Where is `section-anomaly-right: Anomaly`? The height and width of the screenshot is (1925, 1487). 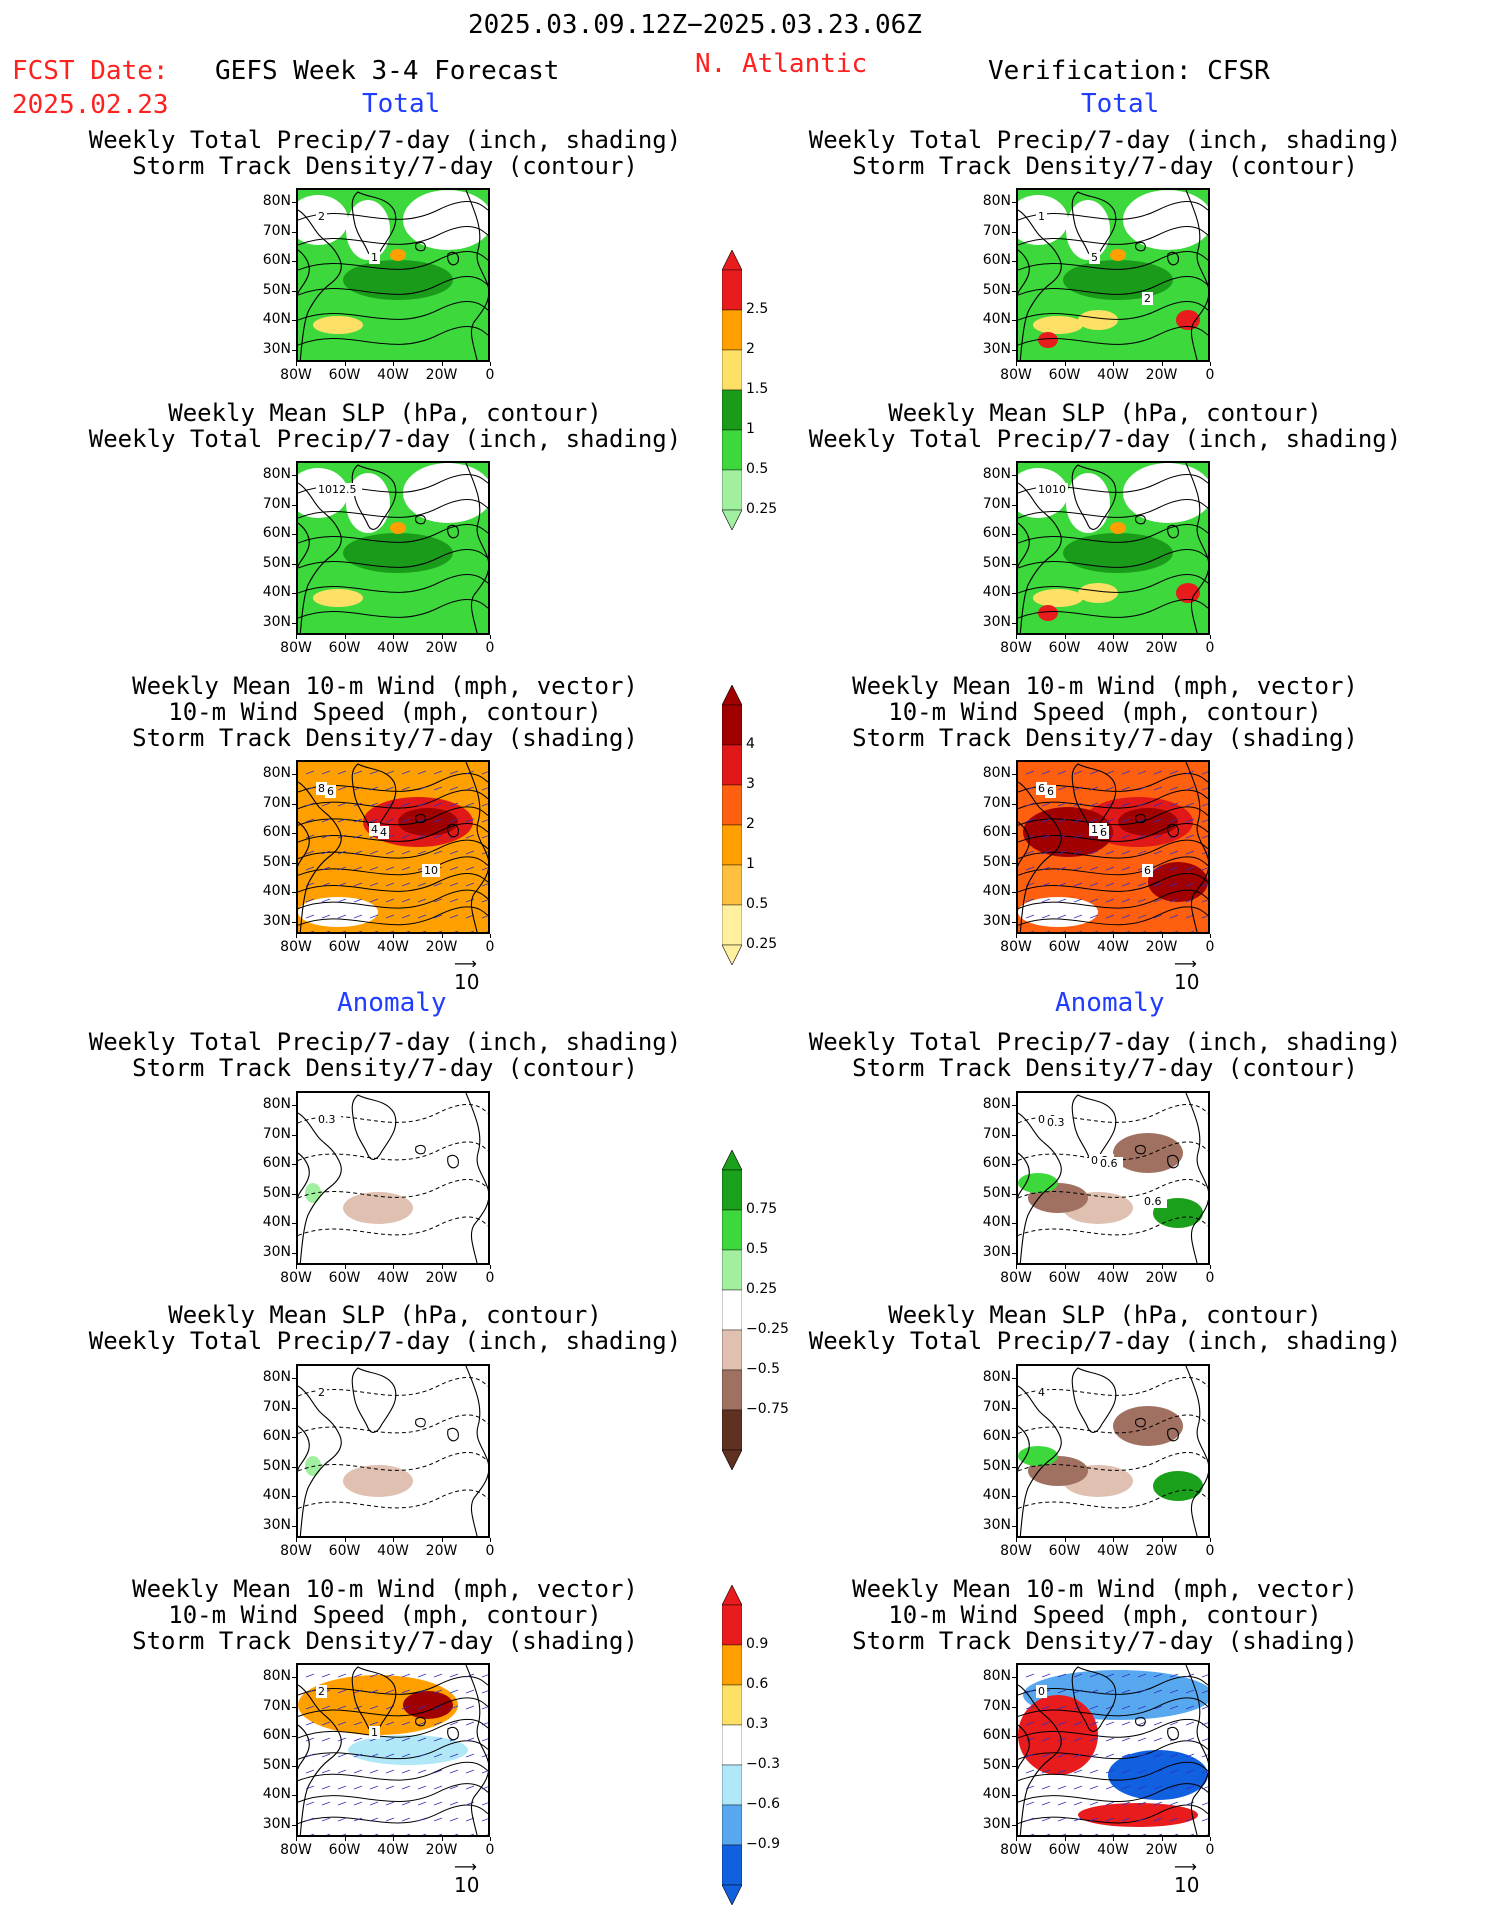
section-anomaly-right: Anomaly is located at coordinates (1110, 1003).